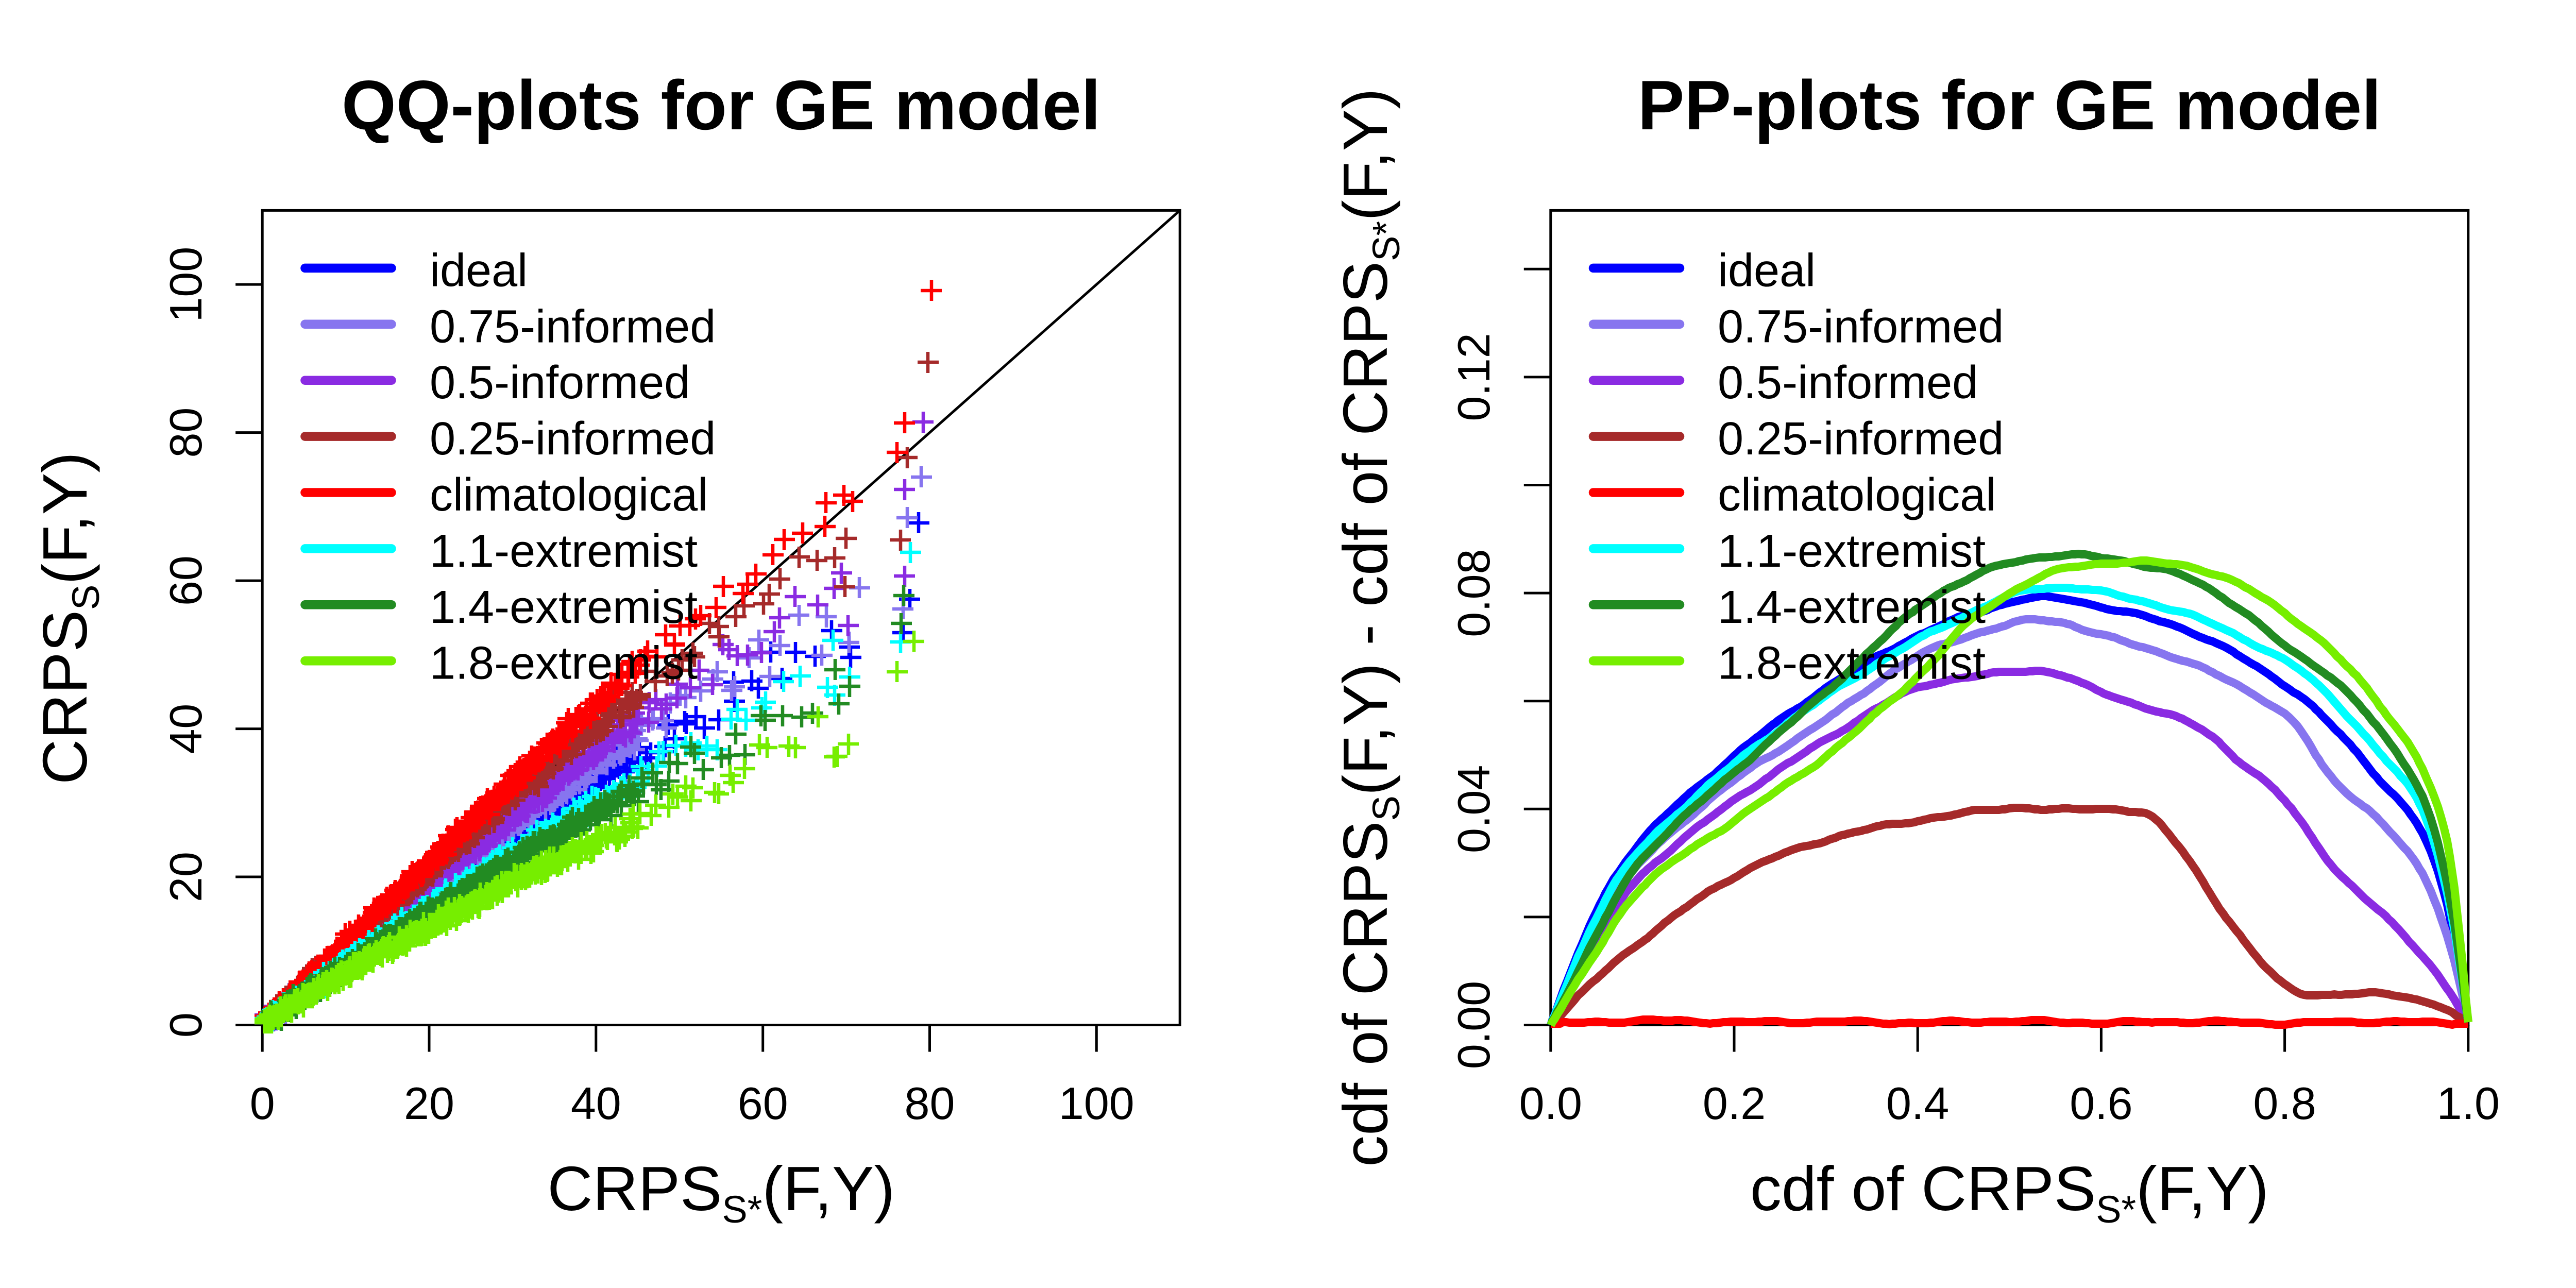 The height and width of the screenshot is (1288, 2576). I want to click on svg-text: 0.08, so click(1473, 593).